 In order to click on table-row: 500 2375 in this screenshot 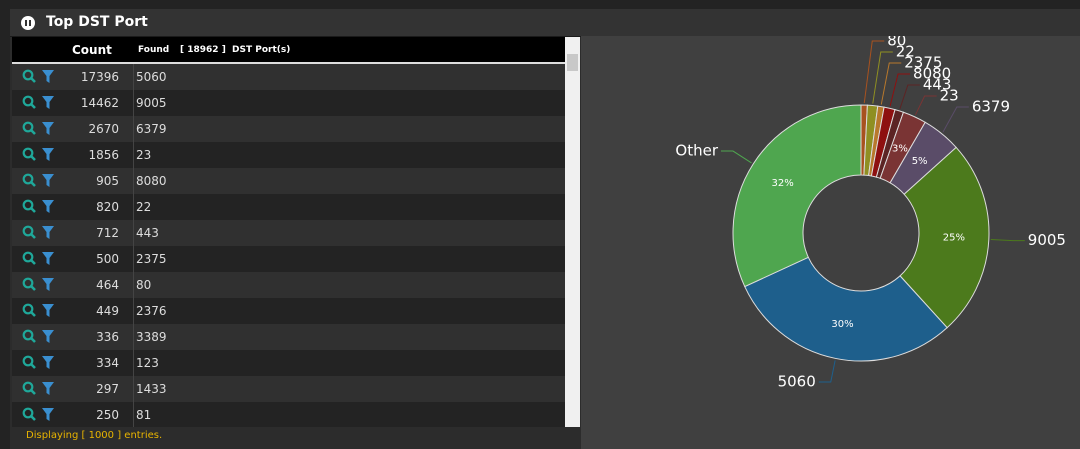, I will do `click(288, 259)`.